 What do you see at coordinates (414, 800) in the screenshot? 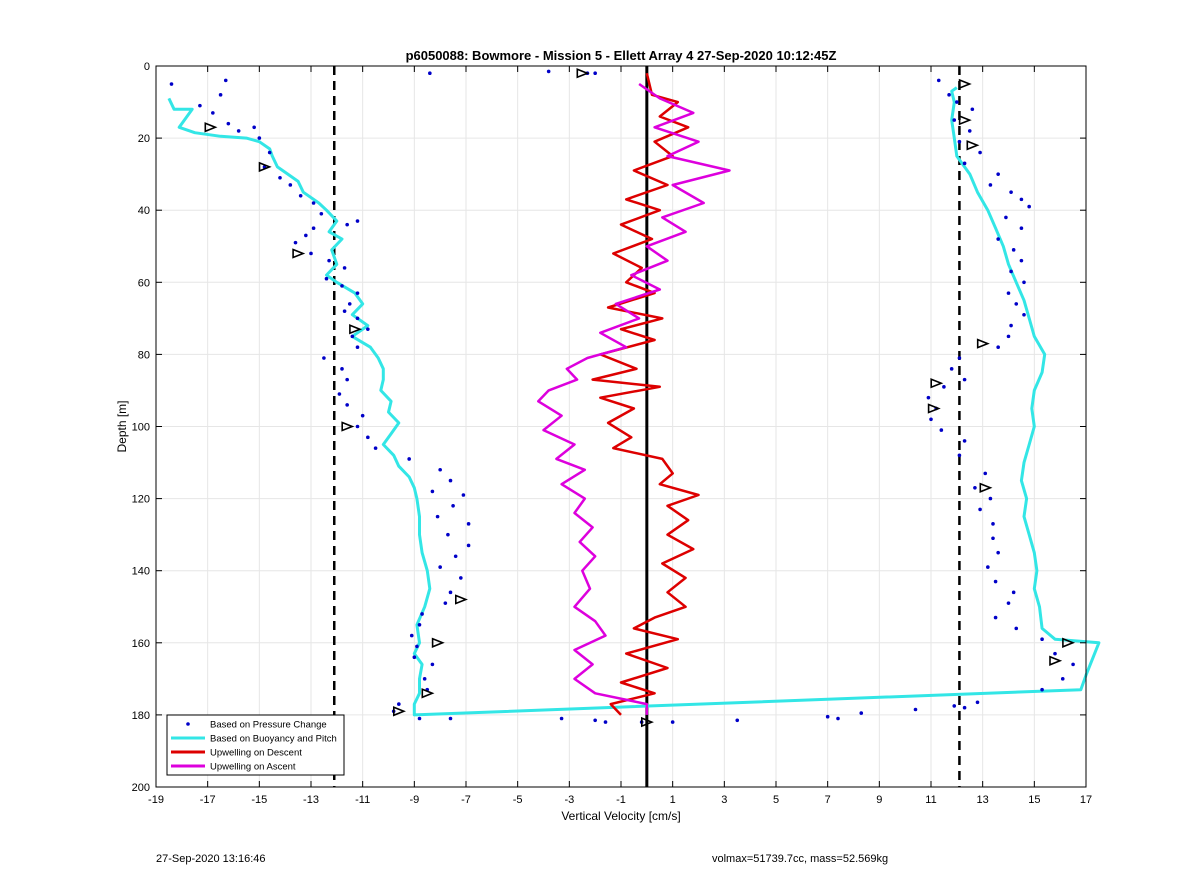
I see `x-tick-label: -9` at bounding box center [414, 800].